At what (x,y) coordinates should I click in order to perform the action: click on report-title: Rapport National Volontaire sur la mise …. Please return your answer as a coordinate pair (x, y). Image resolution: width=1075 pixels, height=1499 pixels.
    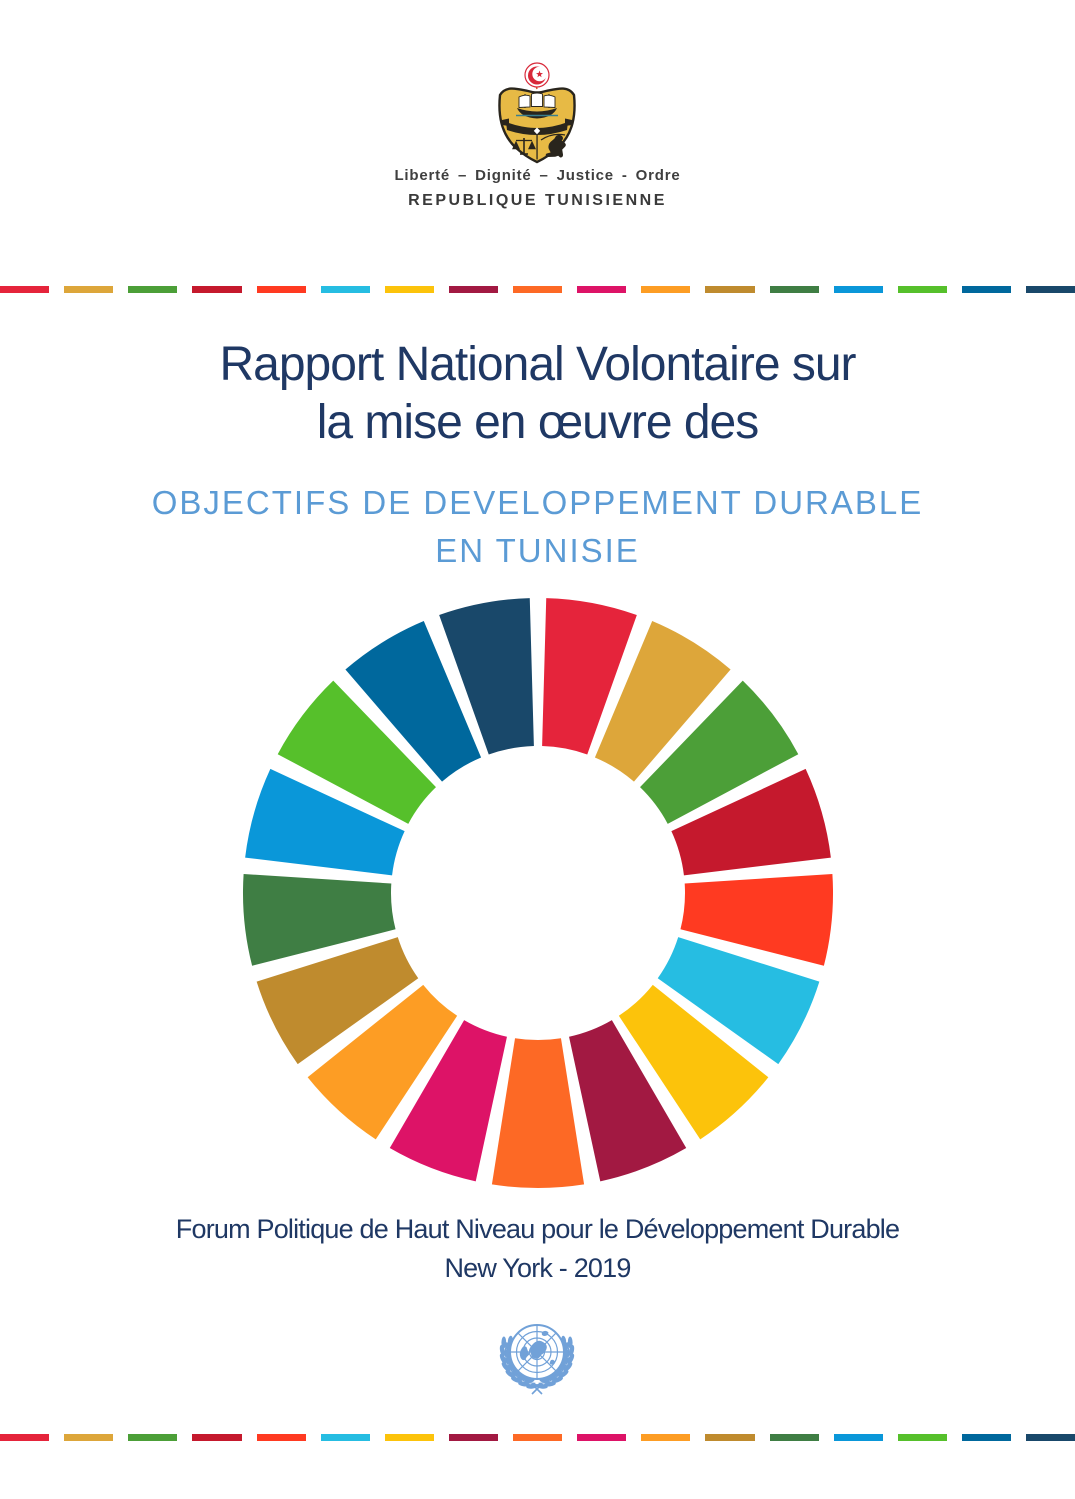
    Looking at the image, I should click on (537, 394).